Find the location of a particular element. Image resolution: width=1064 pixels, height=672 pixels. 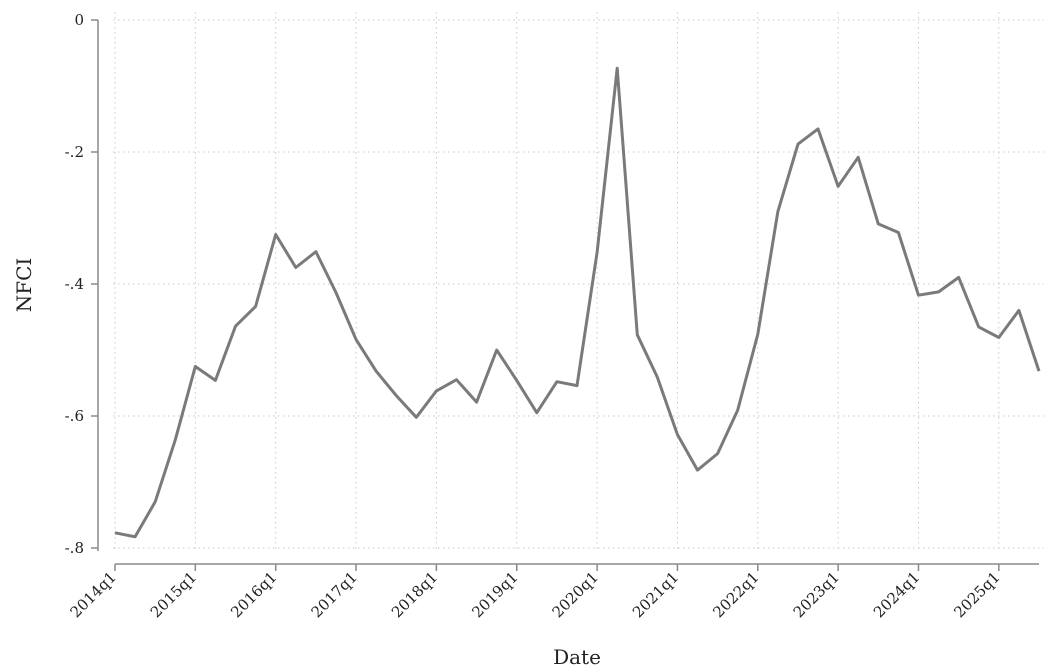

x-tick-label: 2015q1 is located at coordinates (173, 594).